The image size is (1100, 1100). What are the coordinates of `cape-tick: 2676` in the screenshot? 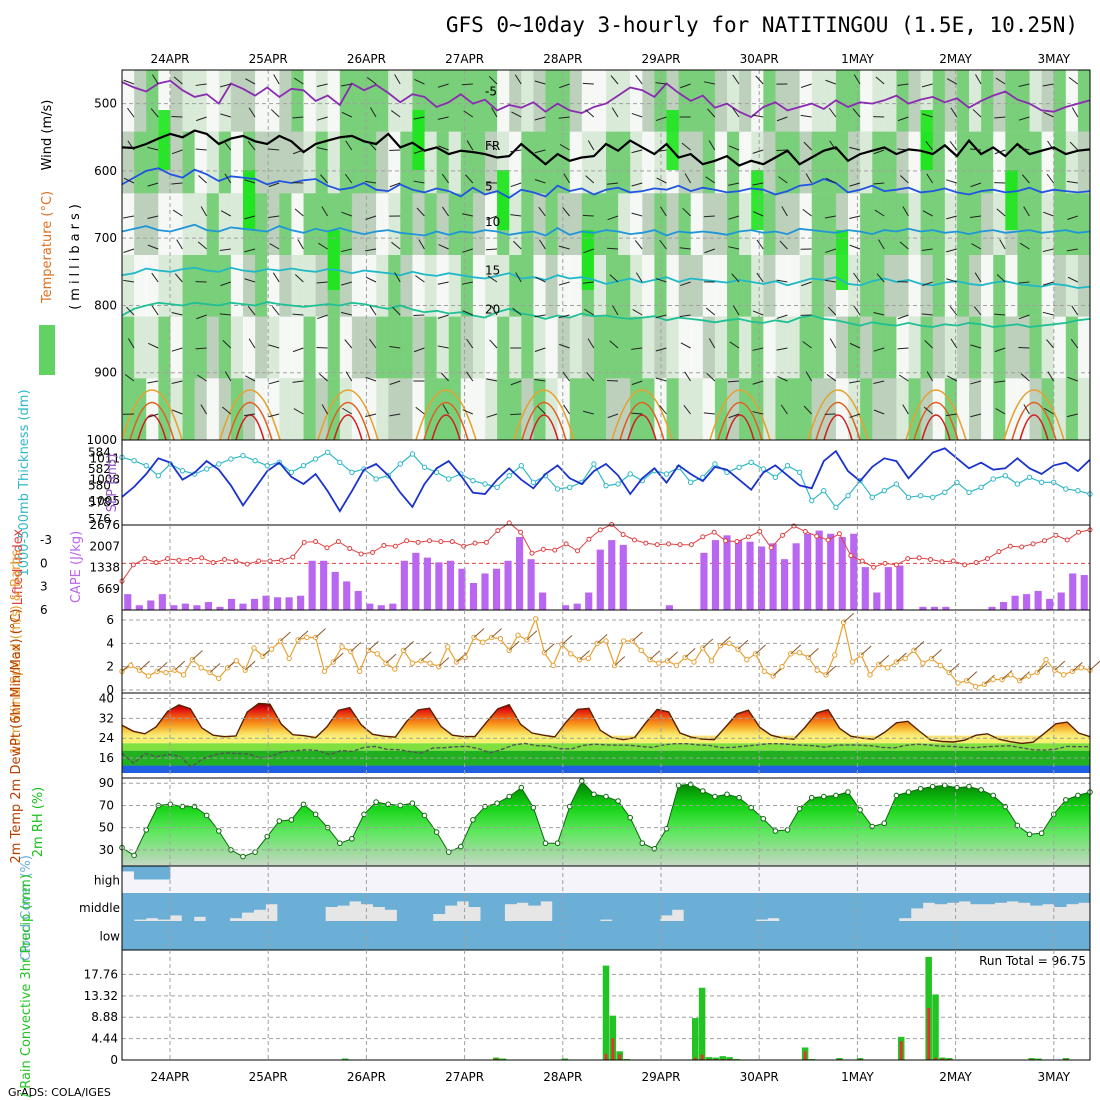 It's located at (104, 525).